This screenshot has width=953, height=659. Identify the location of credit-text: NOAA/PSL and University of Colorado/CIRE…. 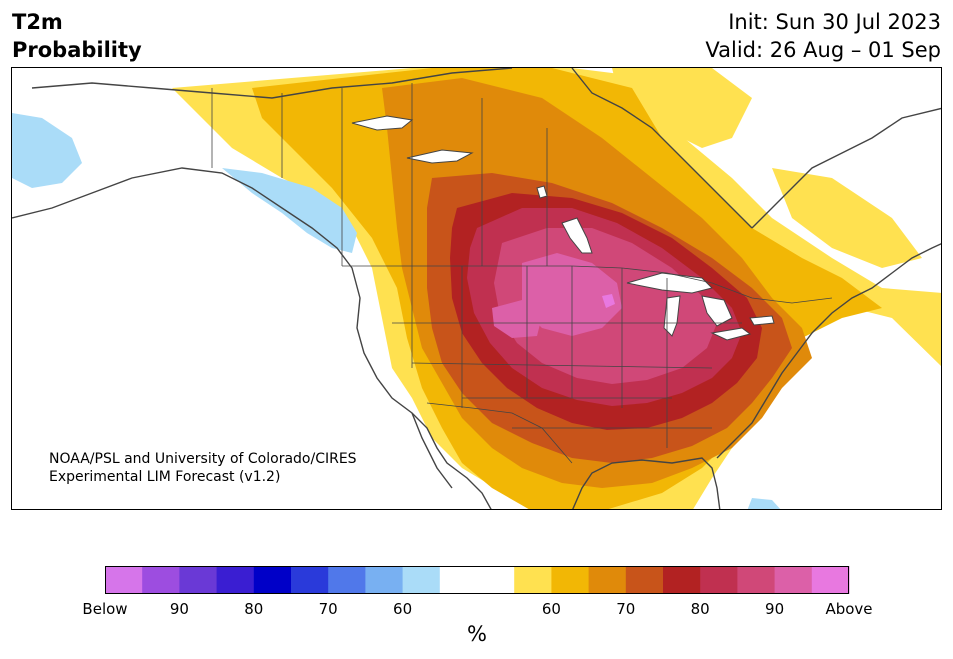
(203, 468).